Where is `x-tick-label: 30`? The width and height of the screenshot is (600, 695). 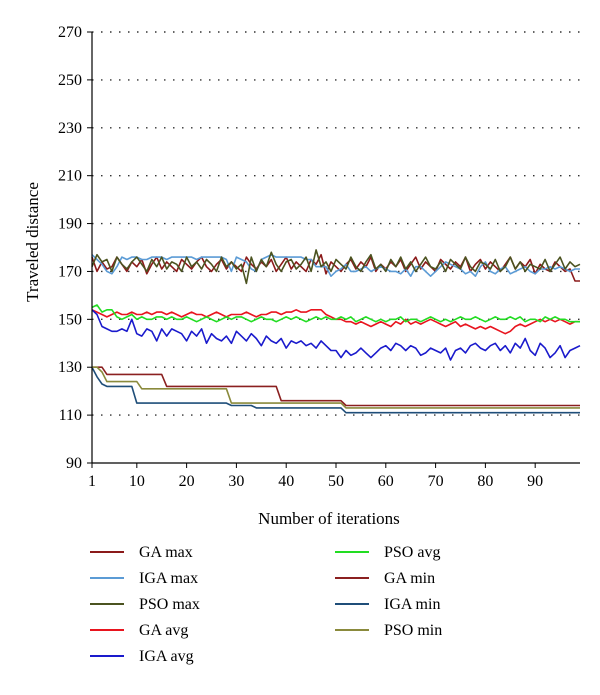 x-tick-label: 30 is located at coordinates (236, 481).